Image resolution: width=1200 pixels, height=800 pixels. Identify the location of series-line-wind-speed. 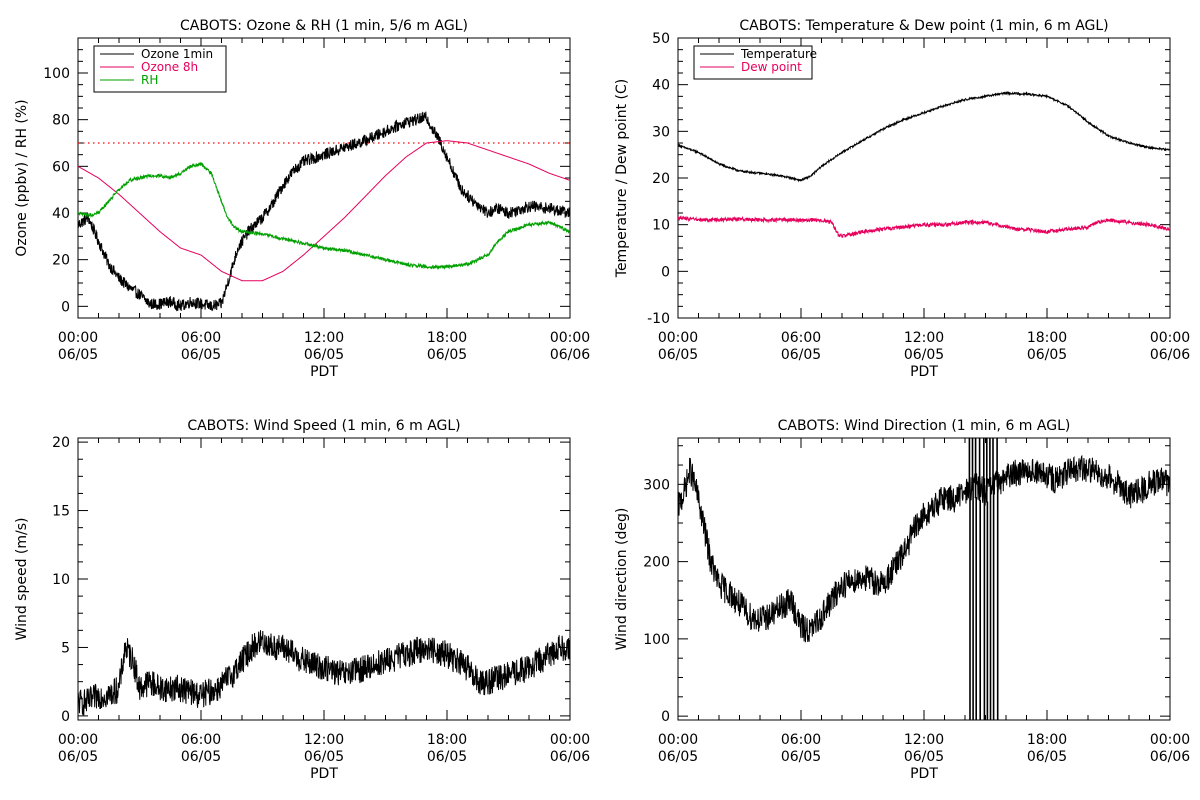
(324, 673).